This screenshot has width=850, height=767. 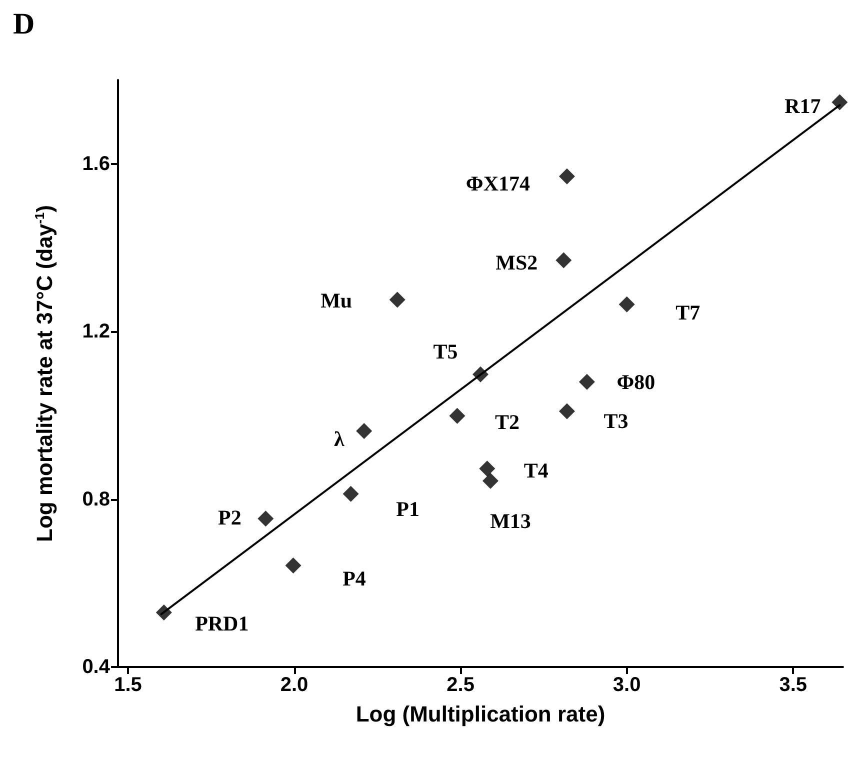 I want to click on annotation: T5, so click(x=445, y=351).